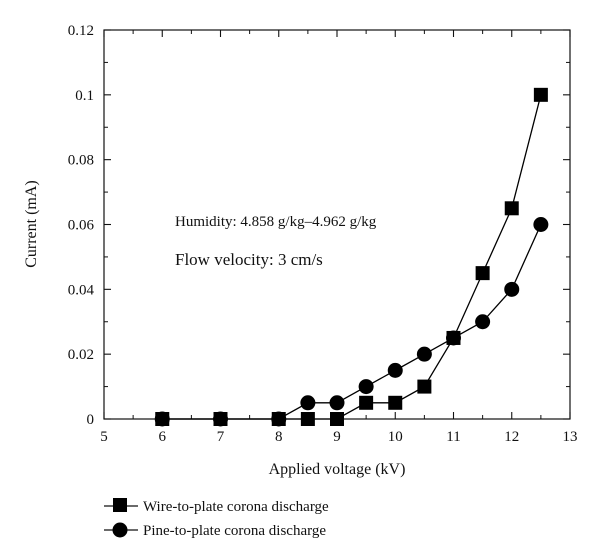  What do you see at coordinates (81, 161) in the screenshot?
I see `y-tick-label: 0.08` at bounding box center [81, 161].